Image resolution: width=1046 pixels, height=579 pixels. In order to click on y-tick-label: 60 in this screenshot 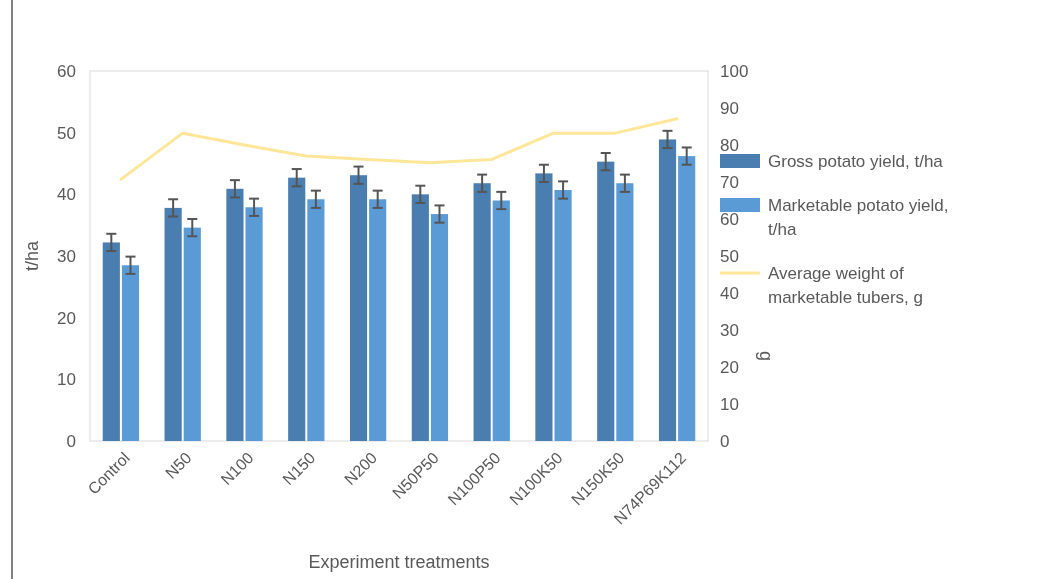, I will do `click(66, 71)`.